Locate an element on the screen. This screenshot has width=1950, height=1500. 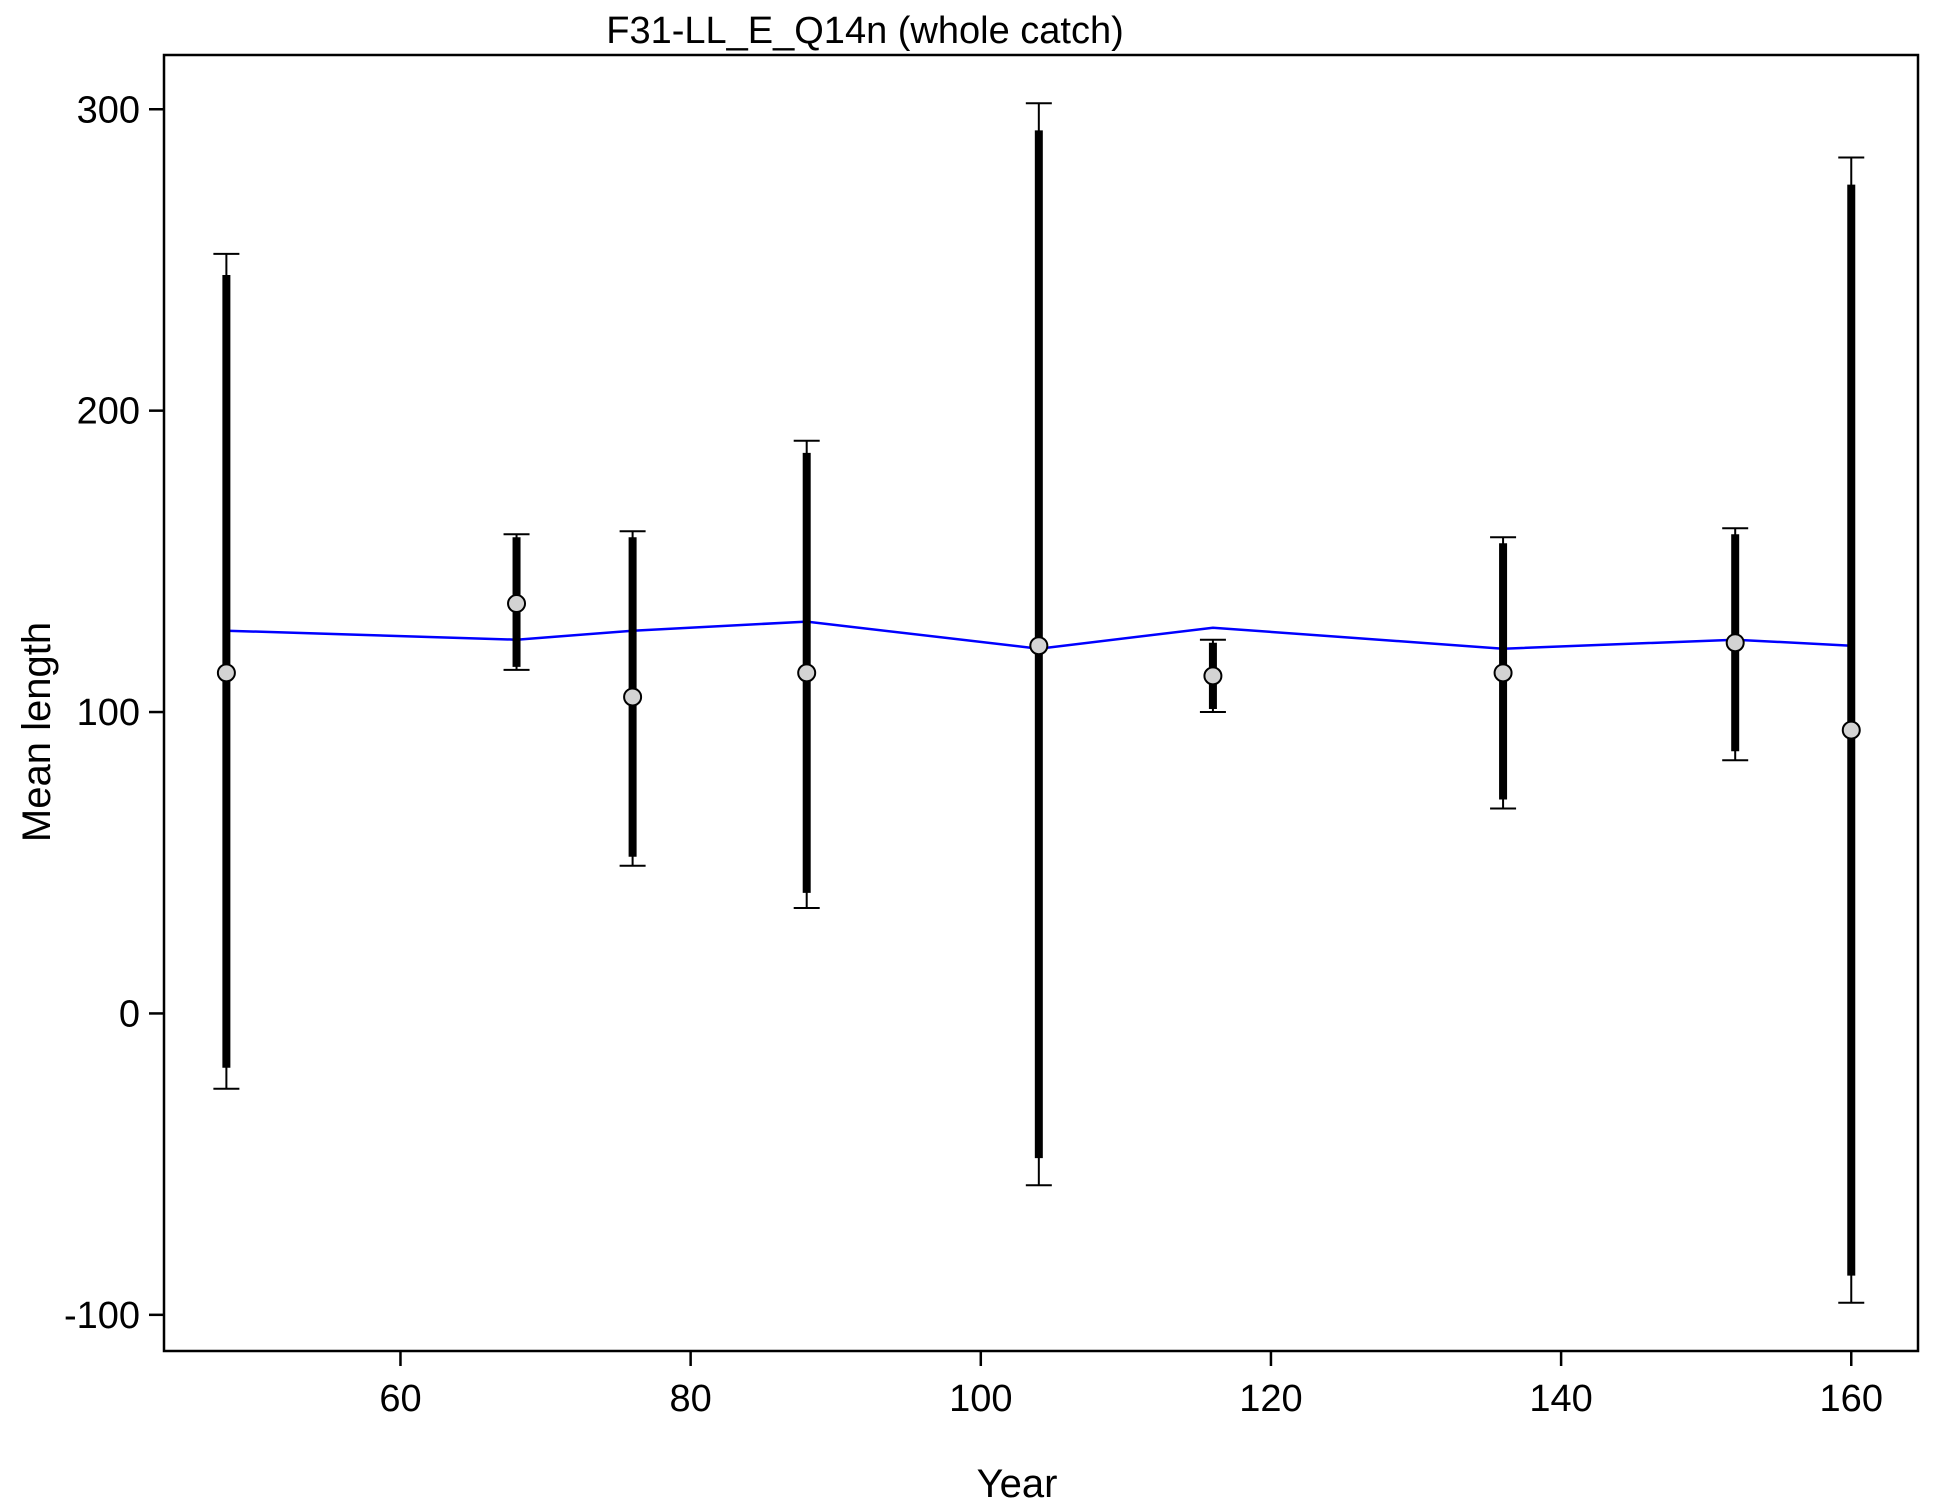
x-axis-label: Year is located at coordinates (1017, 1481).